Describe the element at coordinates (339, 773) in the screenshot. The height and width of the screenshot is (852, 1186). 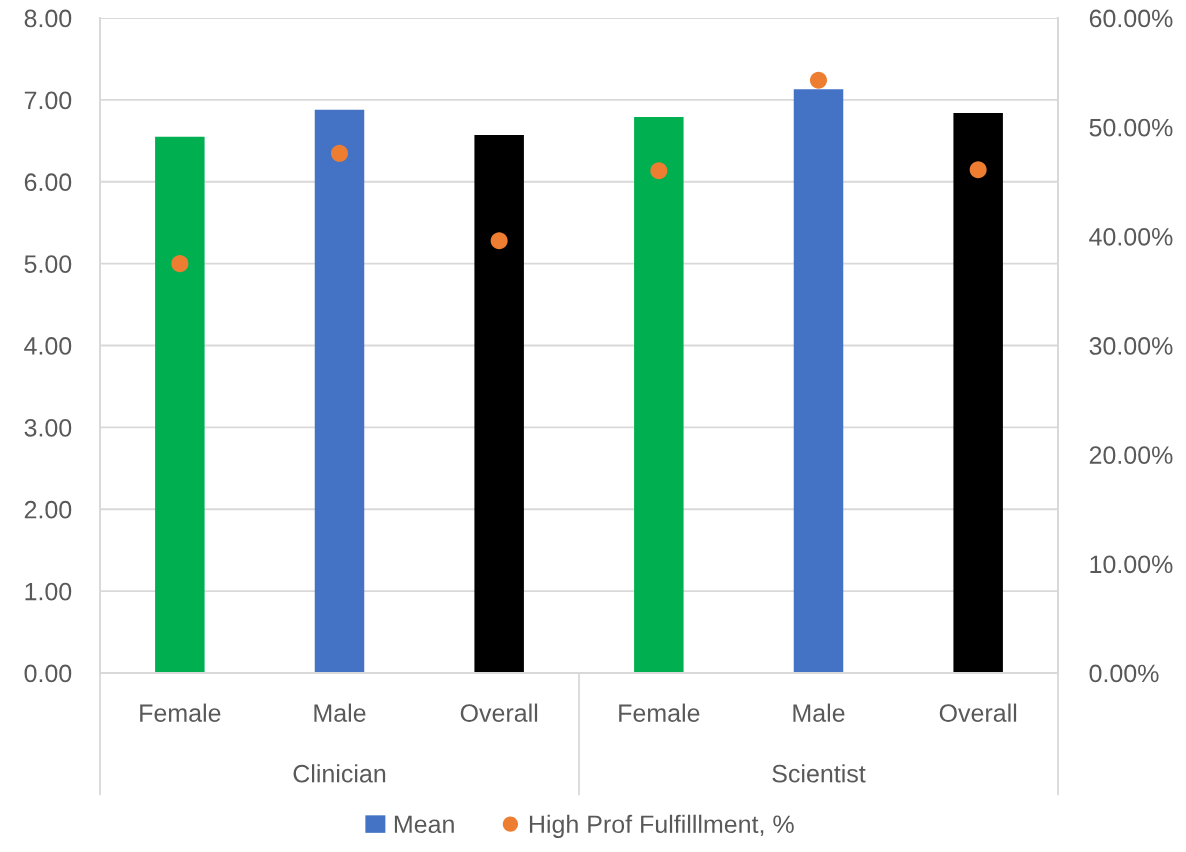
I see `text: Clinician` at that location.